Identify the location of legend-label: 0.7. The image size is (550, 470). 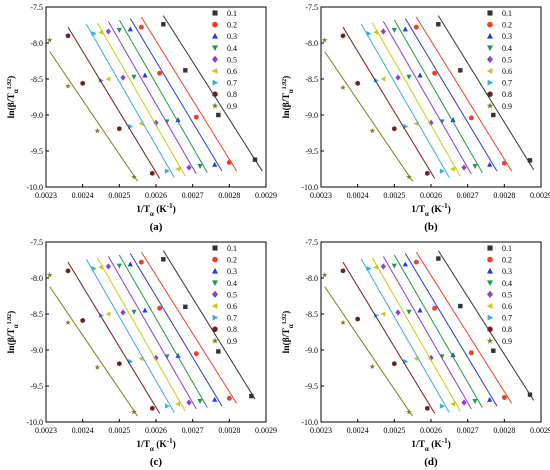
(232, 83).